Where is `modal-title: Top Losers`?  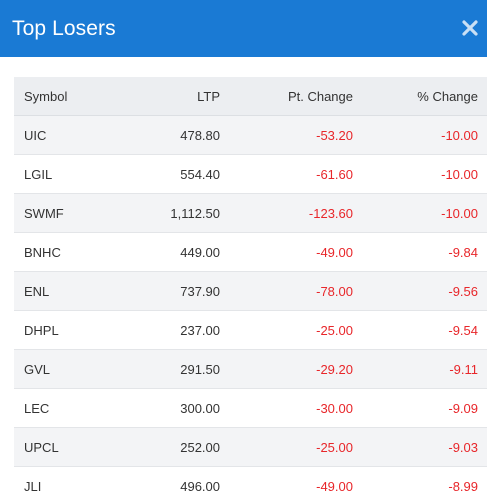 modal-title: Top Losers is located at coordinates (64, 28).